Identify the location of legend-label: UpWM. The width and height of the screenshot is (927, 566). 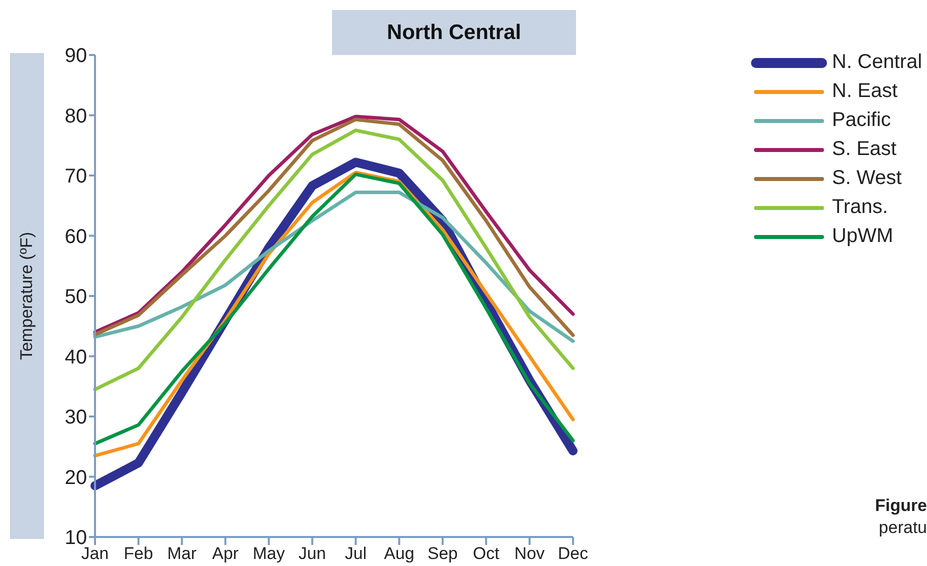
(863, 236).